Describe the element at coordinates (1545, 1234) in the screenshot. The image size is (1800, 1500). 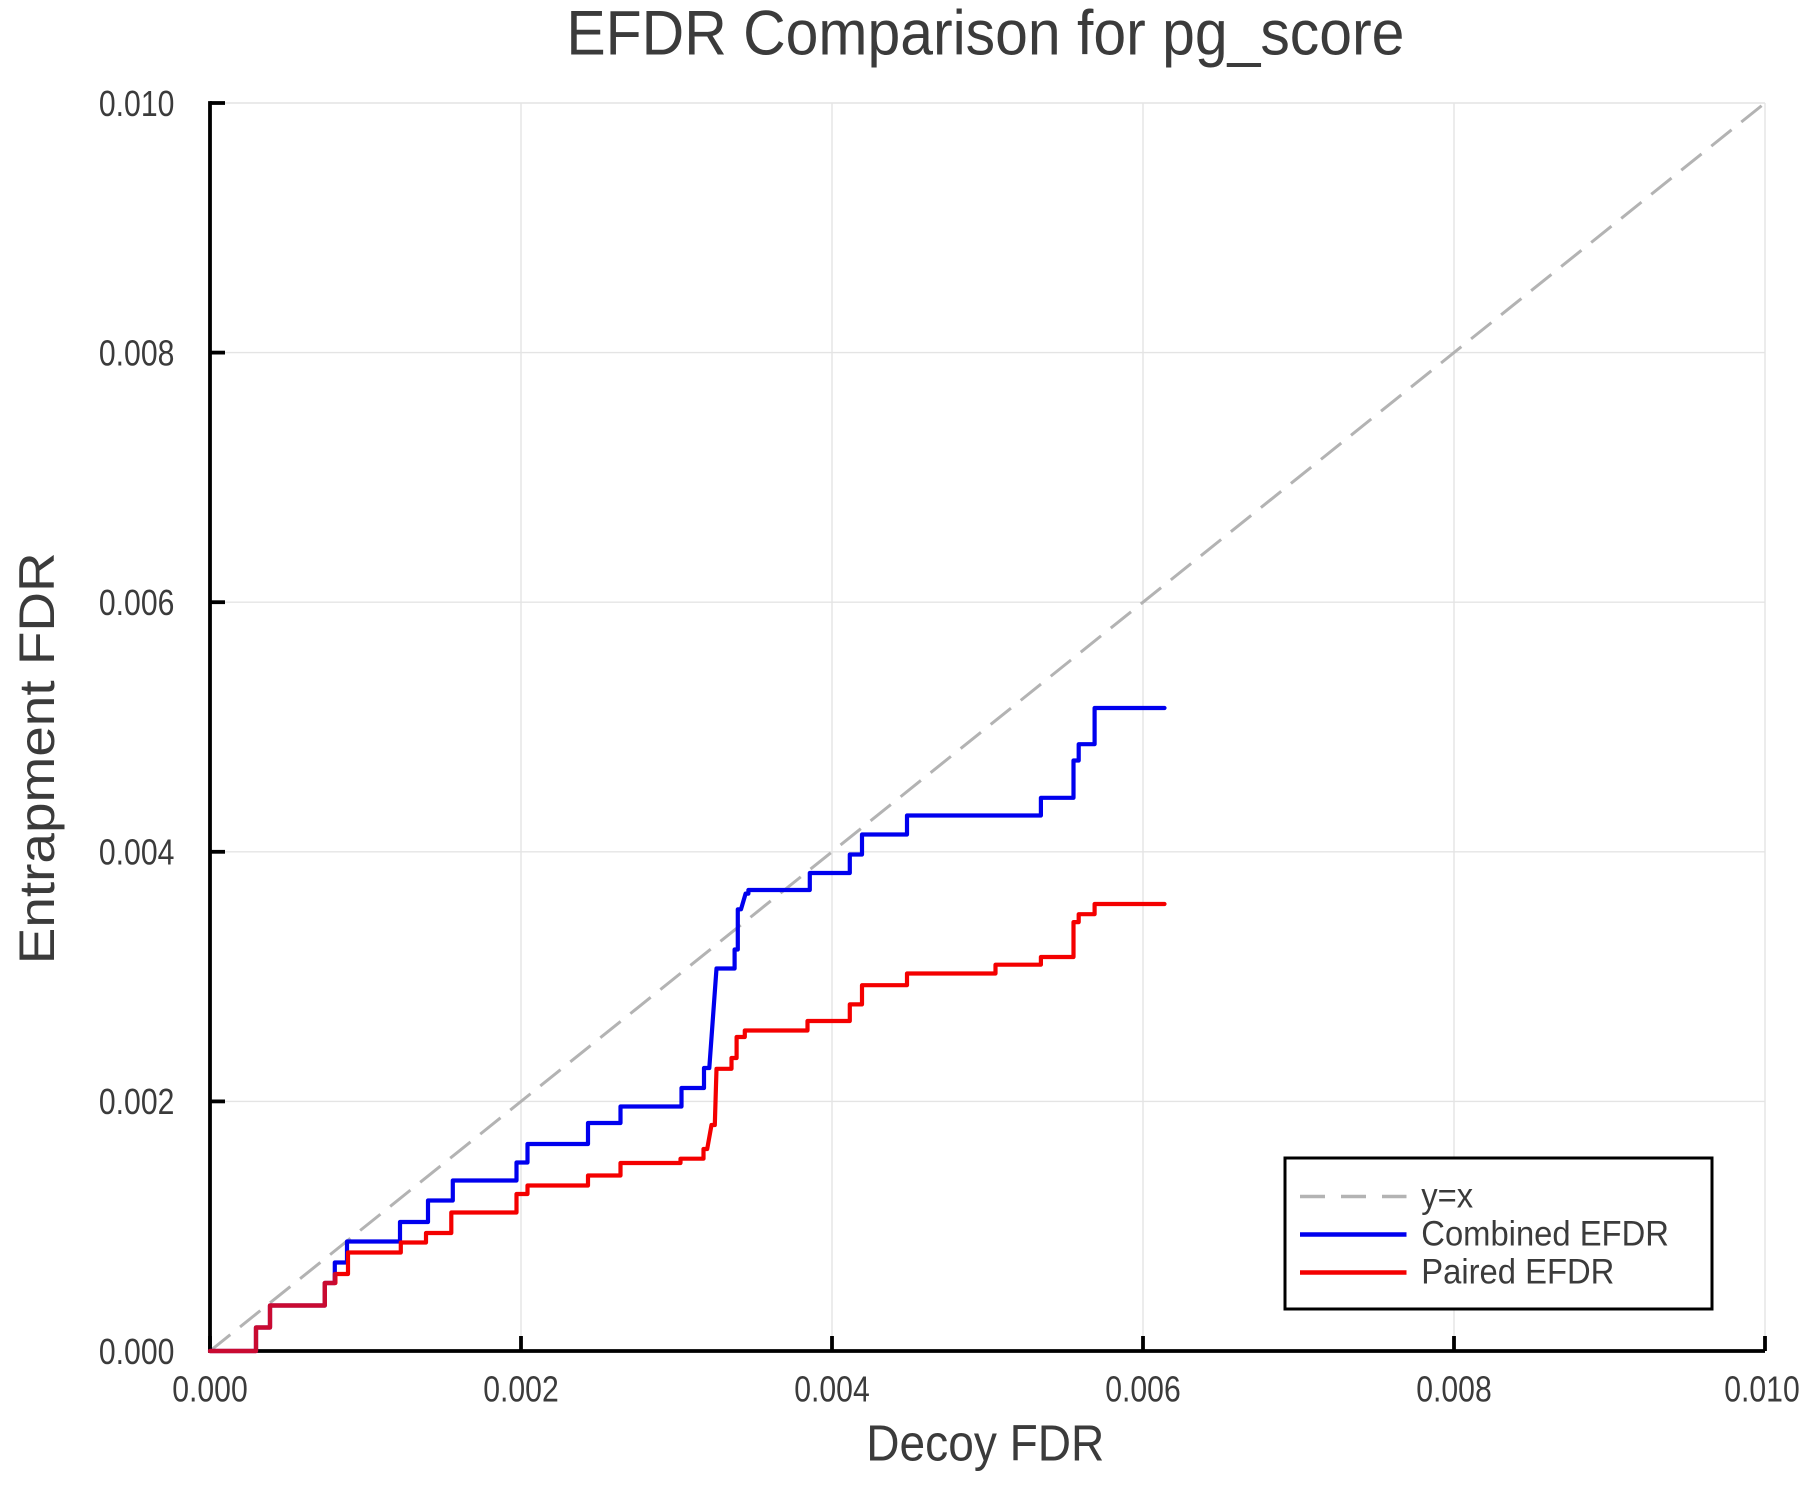
I see `svg-text: Combined EFDR` at that location.